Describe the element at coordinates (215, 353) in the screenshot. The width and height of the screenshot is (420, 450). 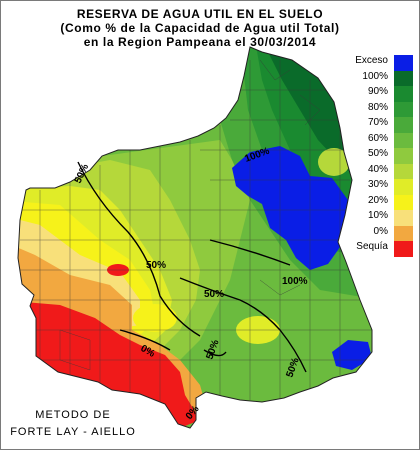
I see `isoline-50-local` at that location.